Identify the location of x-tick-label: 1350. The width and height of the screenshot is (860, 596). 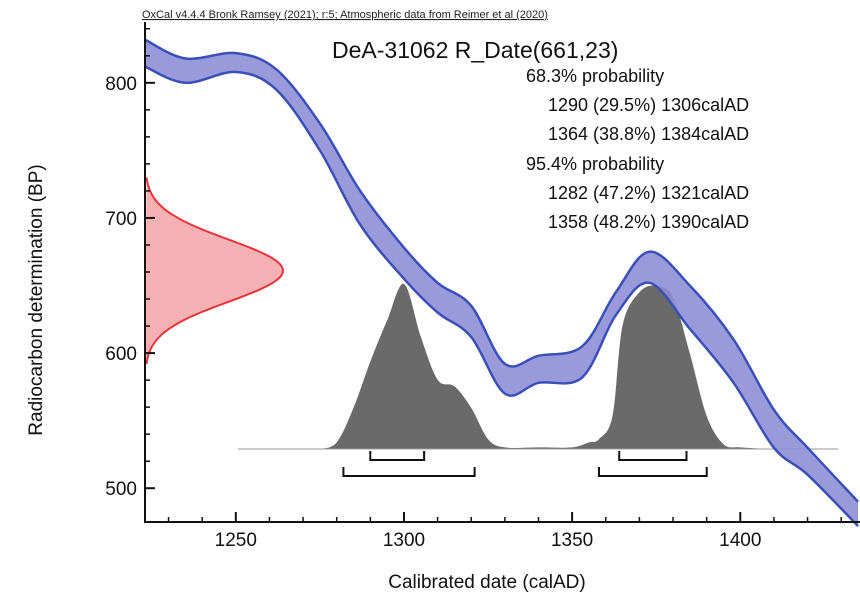
(572, 540).